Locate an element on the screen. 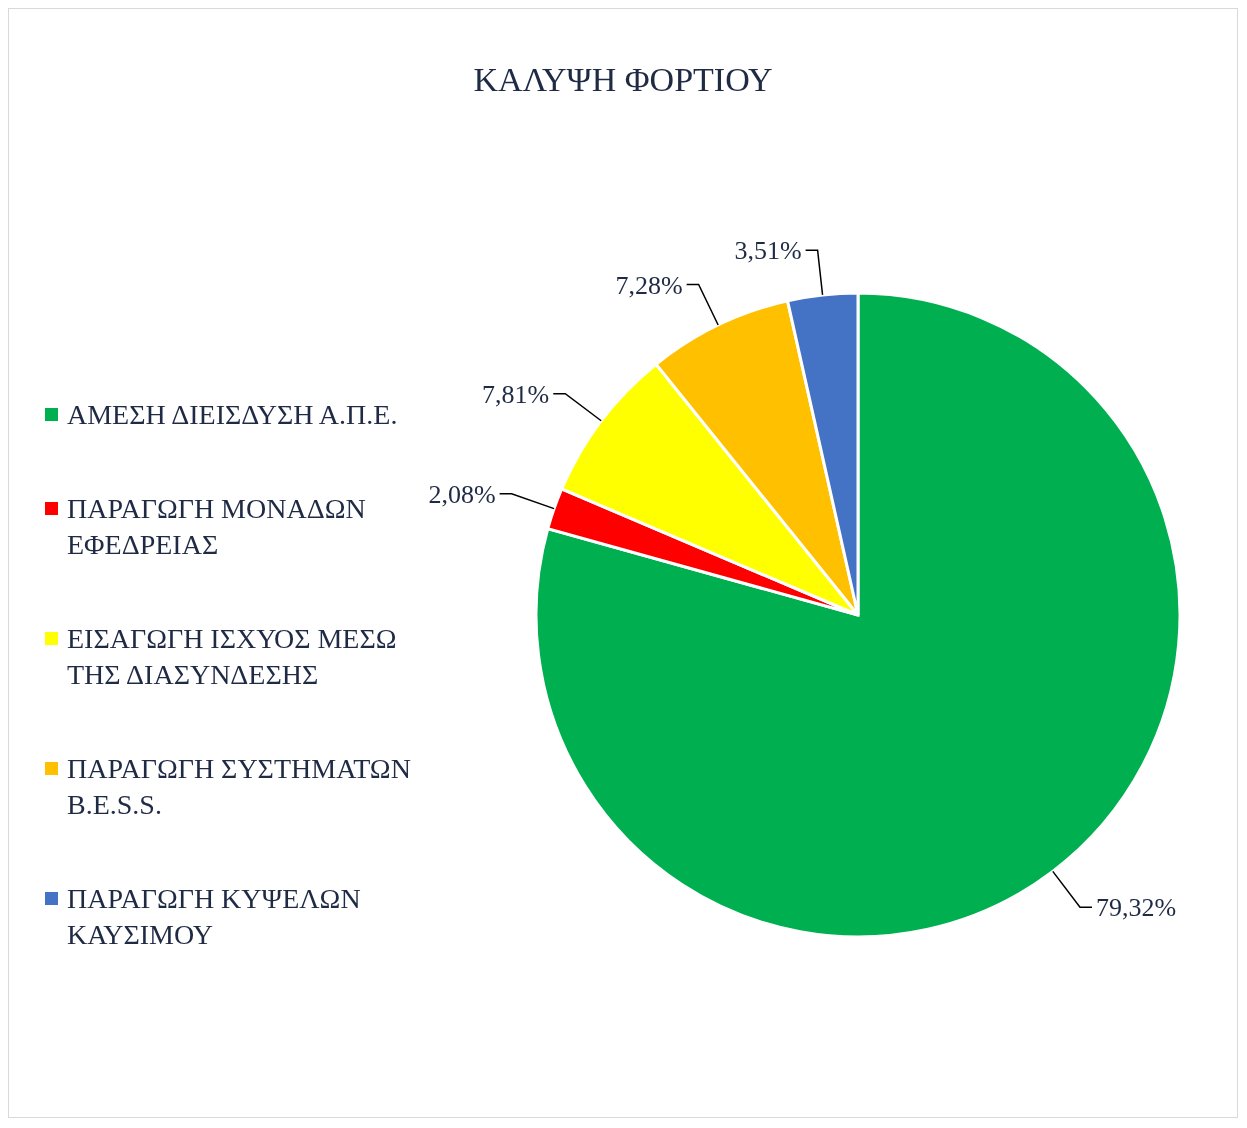  legend-label: ΕΙΣΑΓΩΓΗ ΙΣΧΥΟΣ ΜΕΣΩ ΤΗΣ ΔΙΑΣΥΝΔΕΣΗΣ is located at coordinates (232, 657).